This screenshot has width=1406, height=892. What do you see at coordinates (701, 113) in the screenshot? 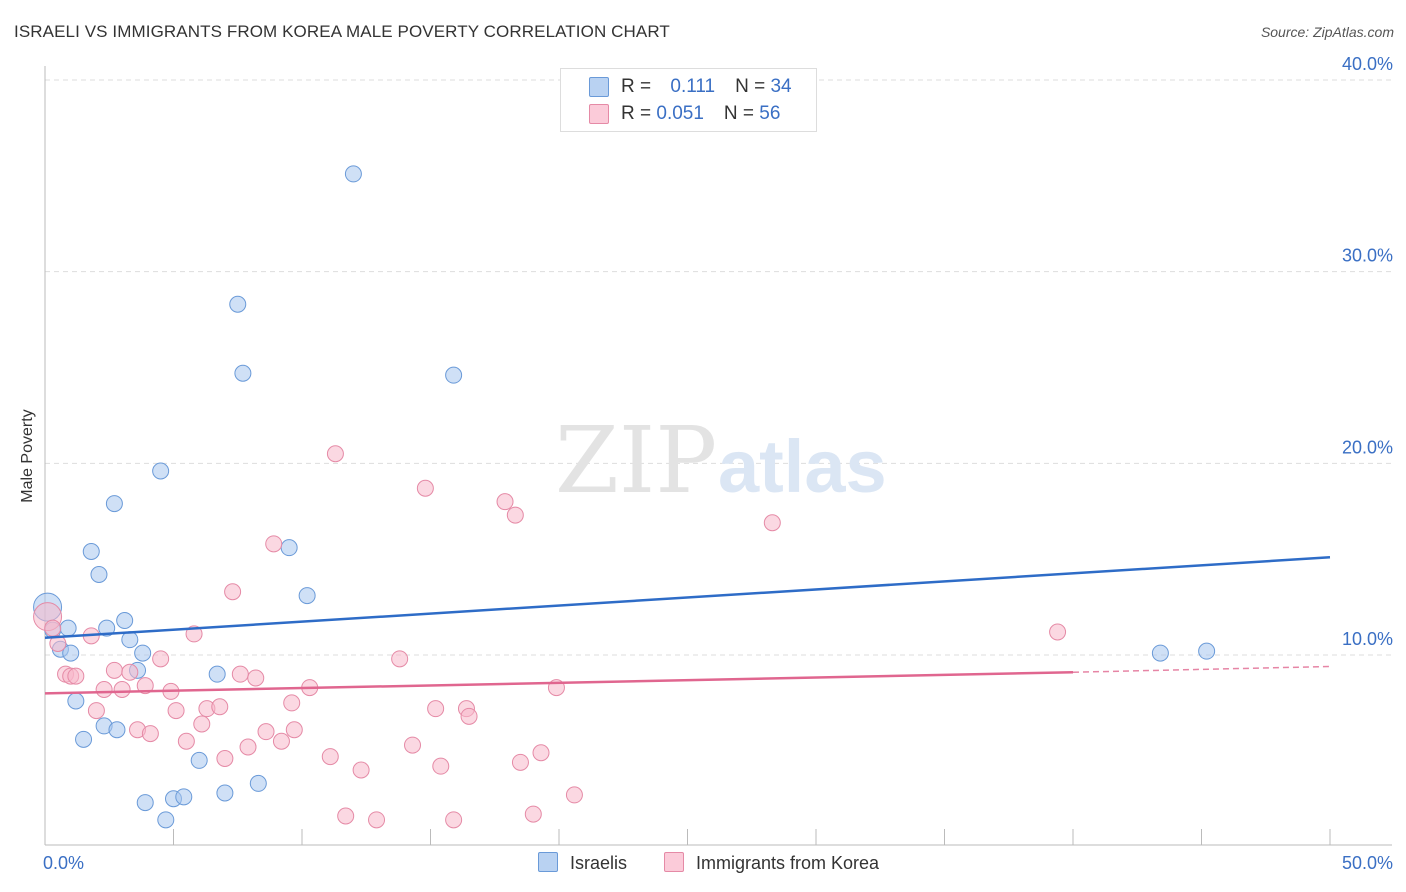
I see `legend-stats-korea: R = 0.051 N = 56` at bounding box center [701, 113].